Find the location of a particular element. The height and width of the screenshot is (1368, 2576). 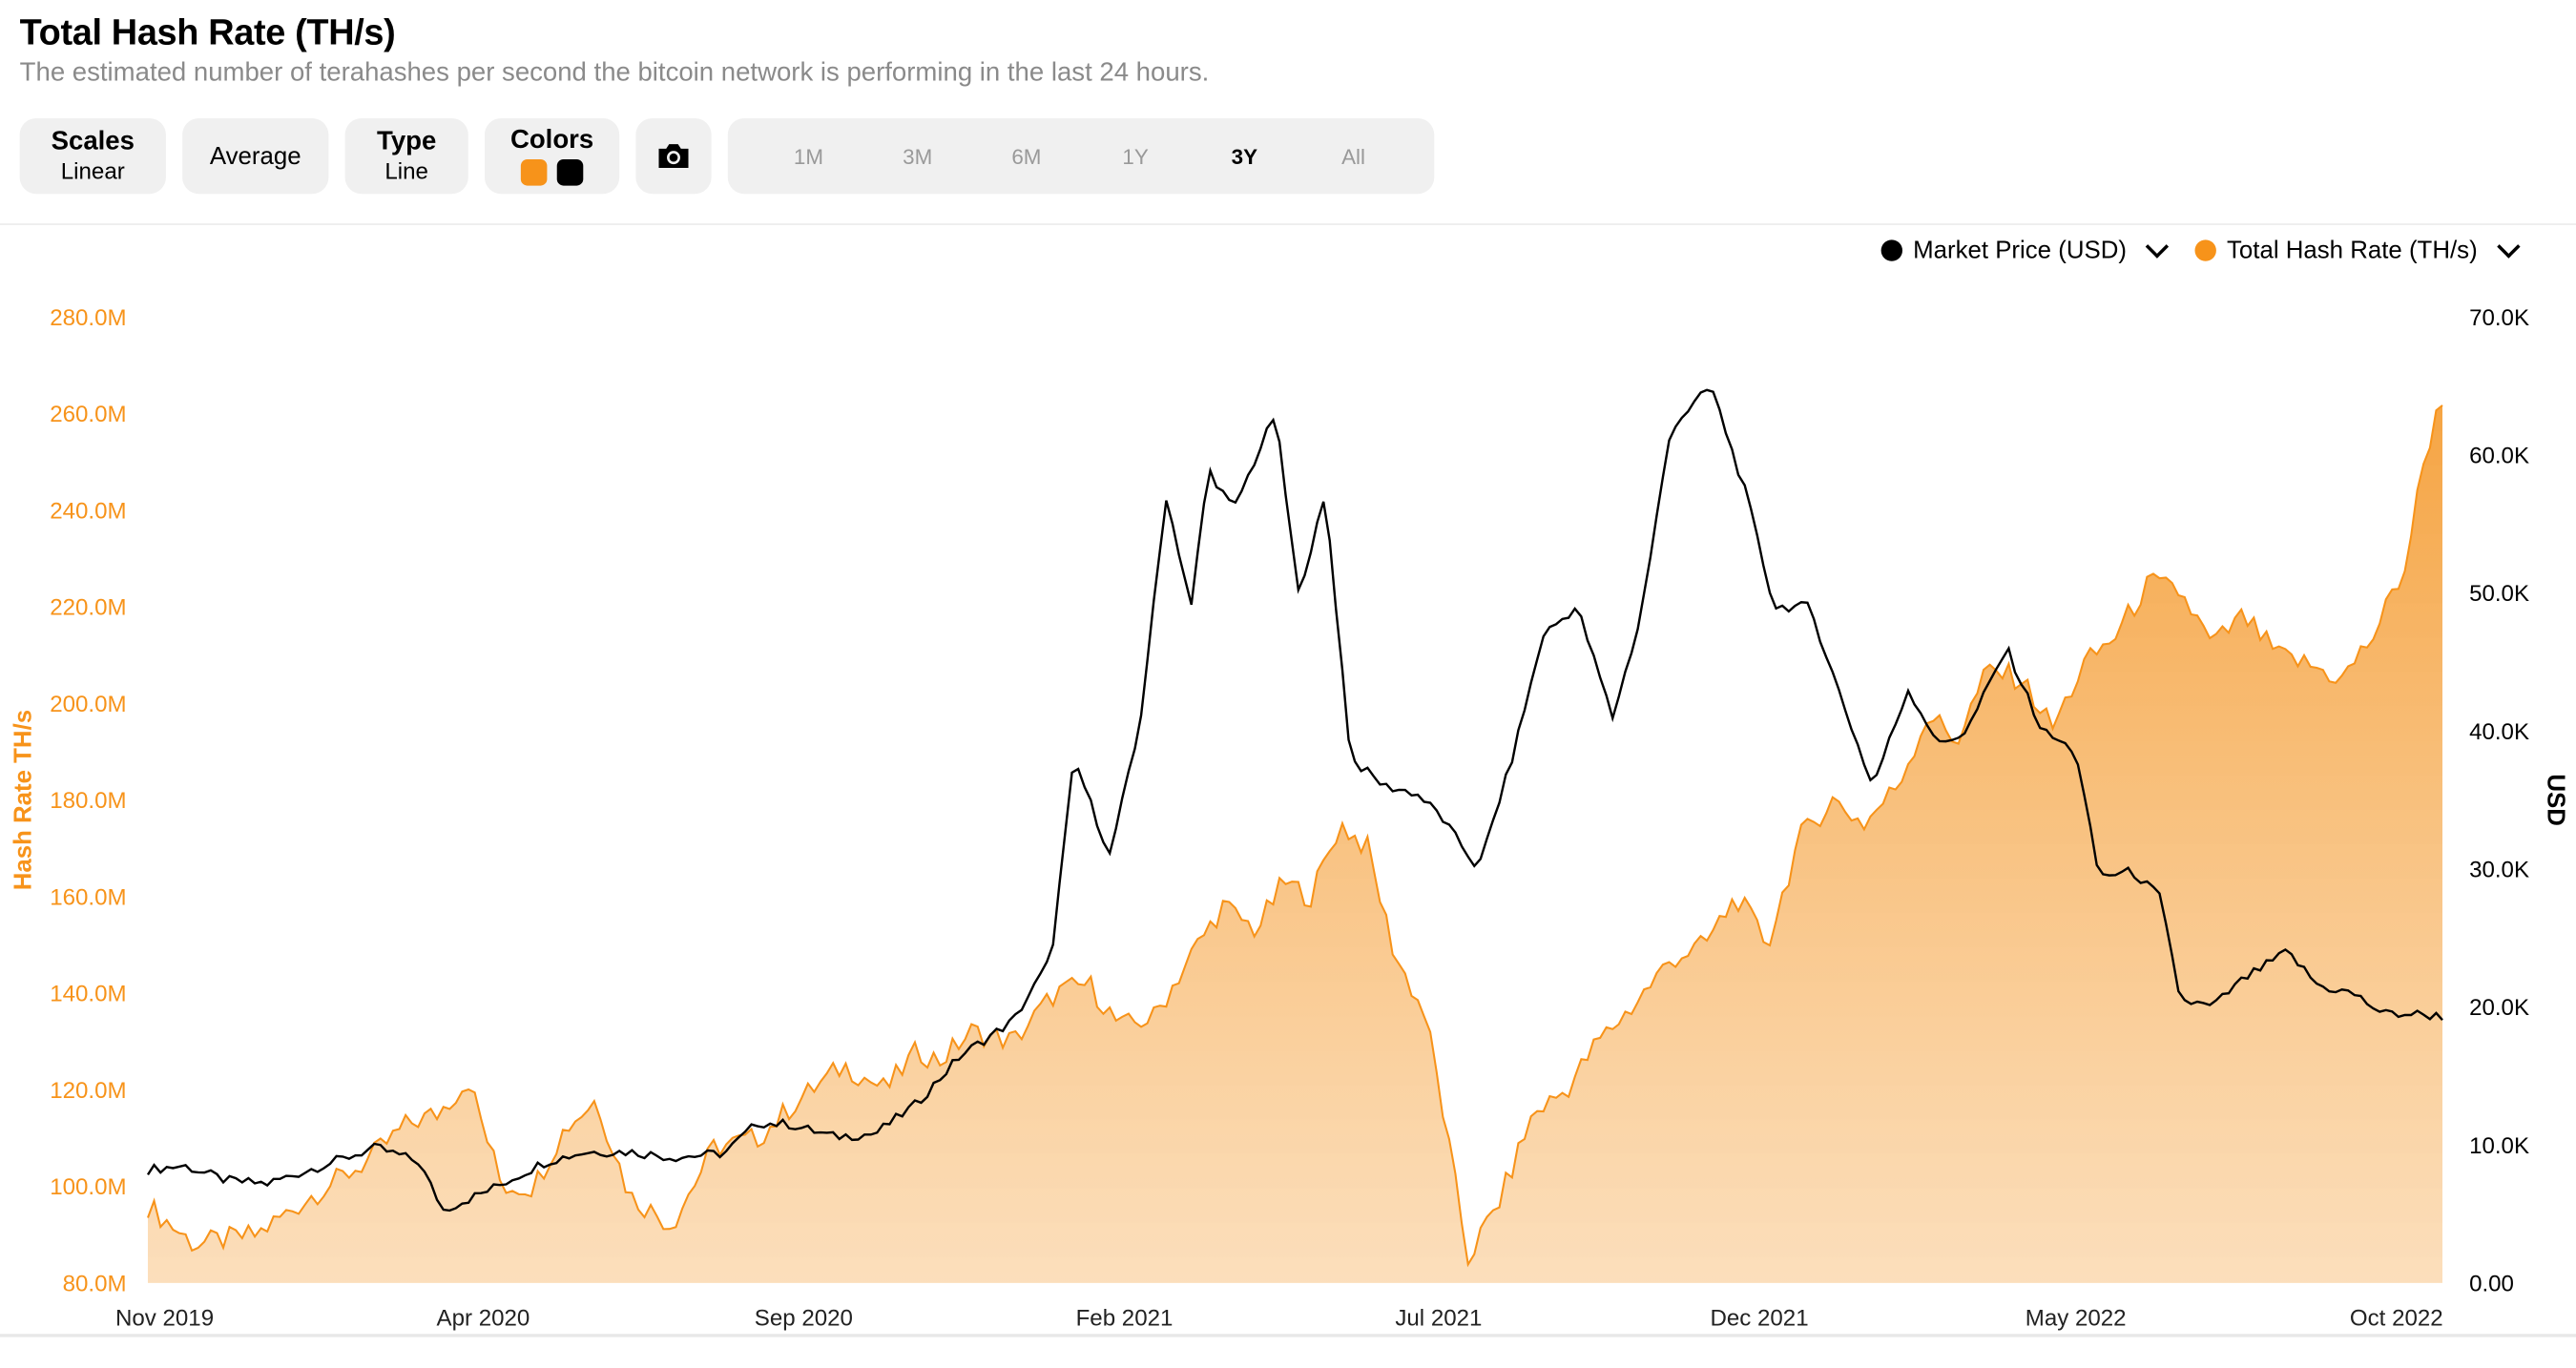

average-label: Average is located at coordinates (255, 156).